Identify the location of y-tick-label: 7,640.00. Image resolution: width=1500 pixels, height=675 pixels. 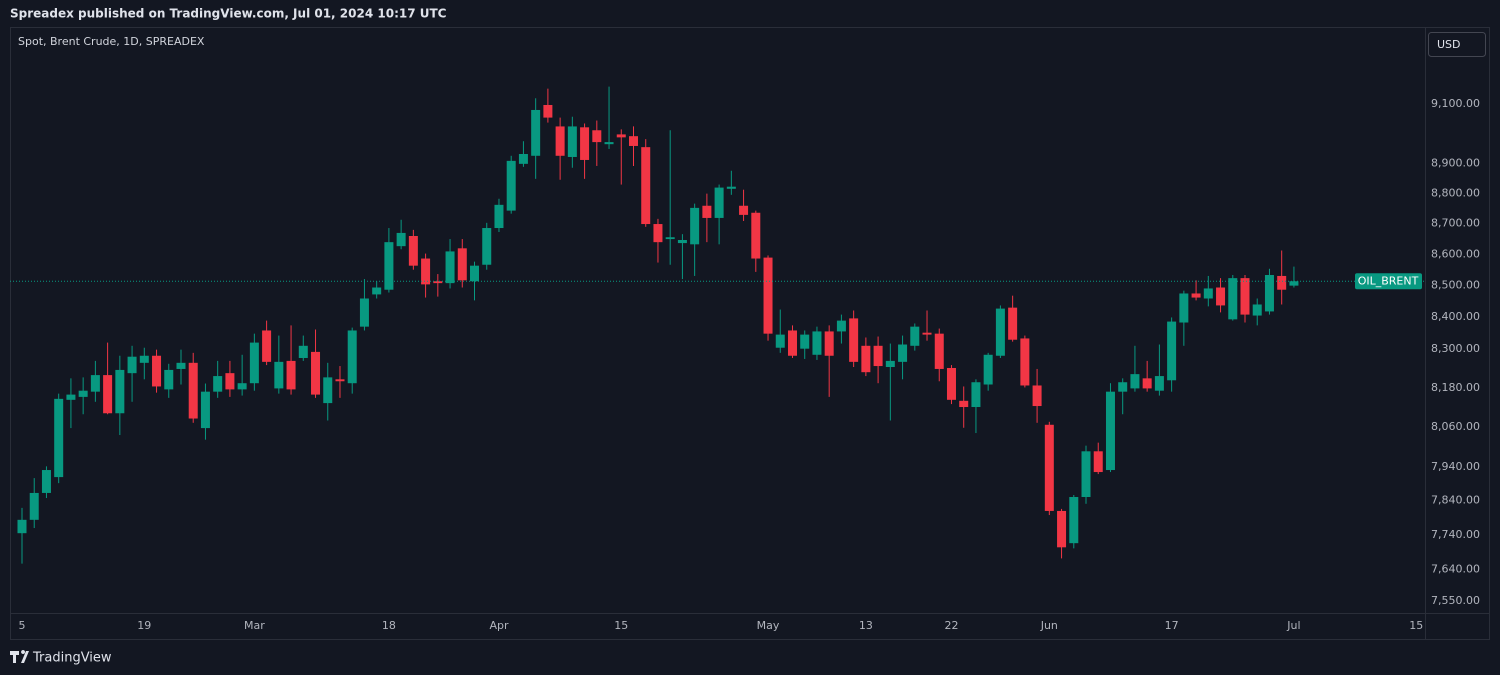
(1455, 569).